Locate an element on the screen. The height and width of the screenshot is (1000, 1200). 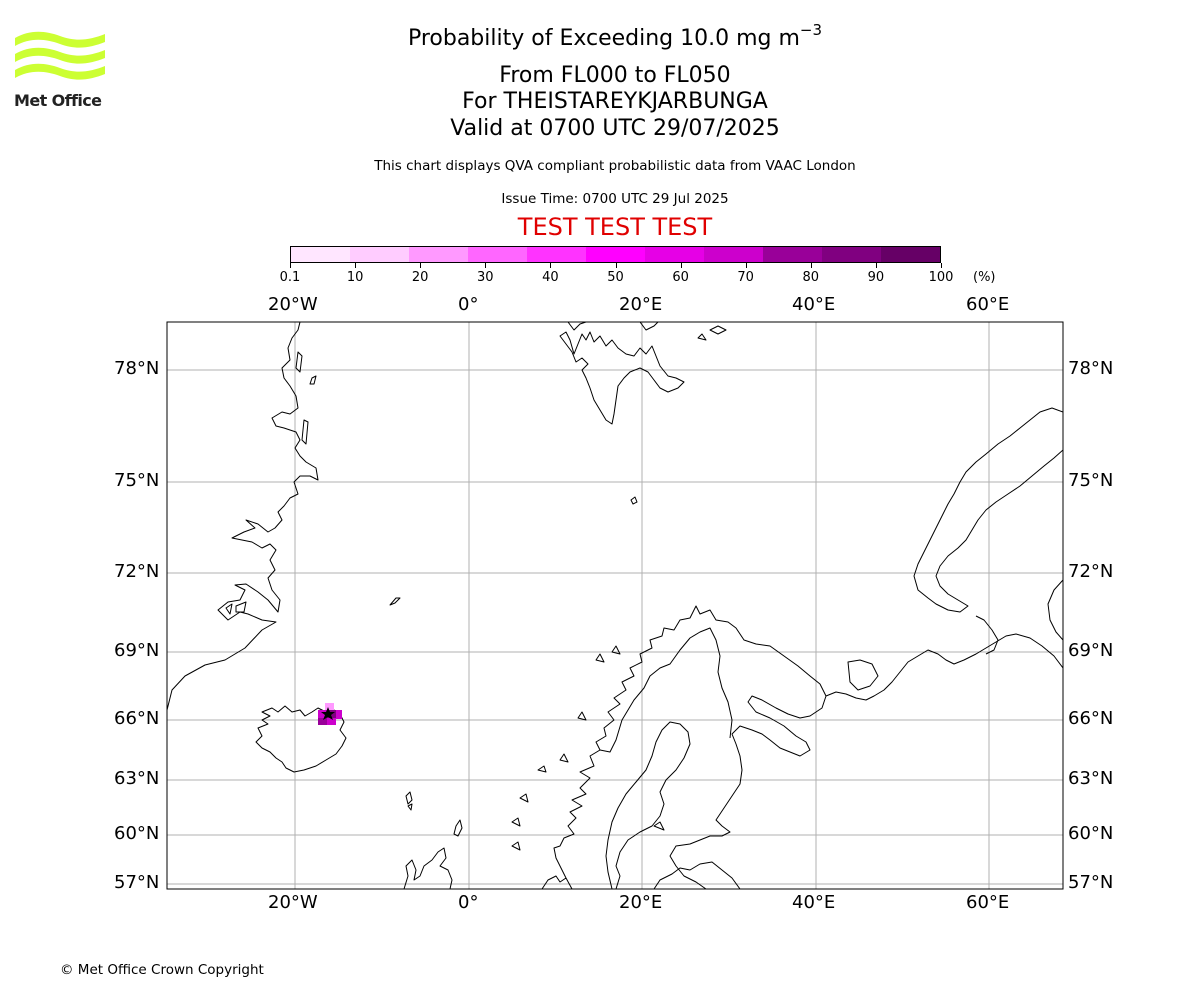
russia-arctic-coast is located at coordinates (1019, 617).